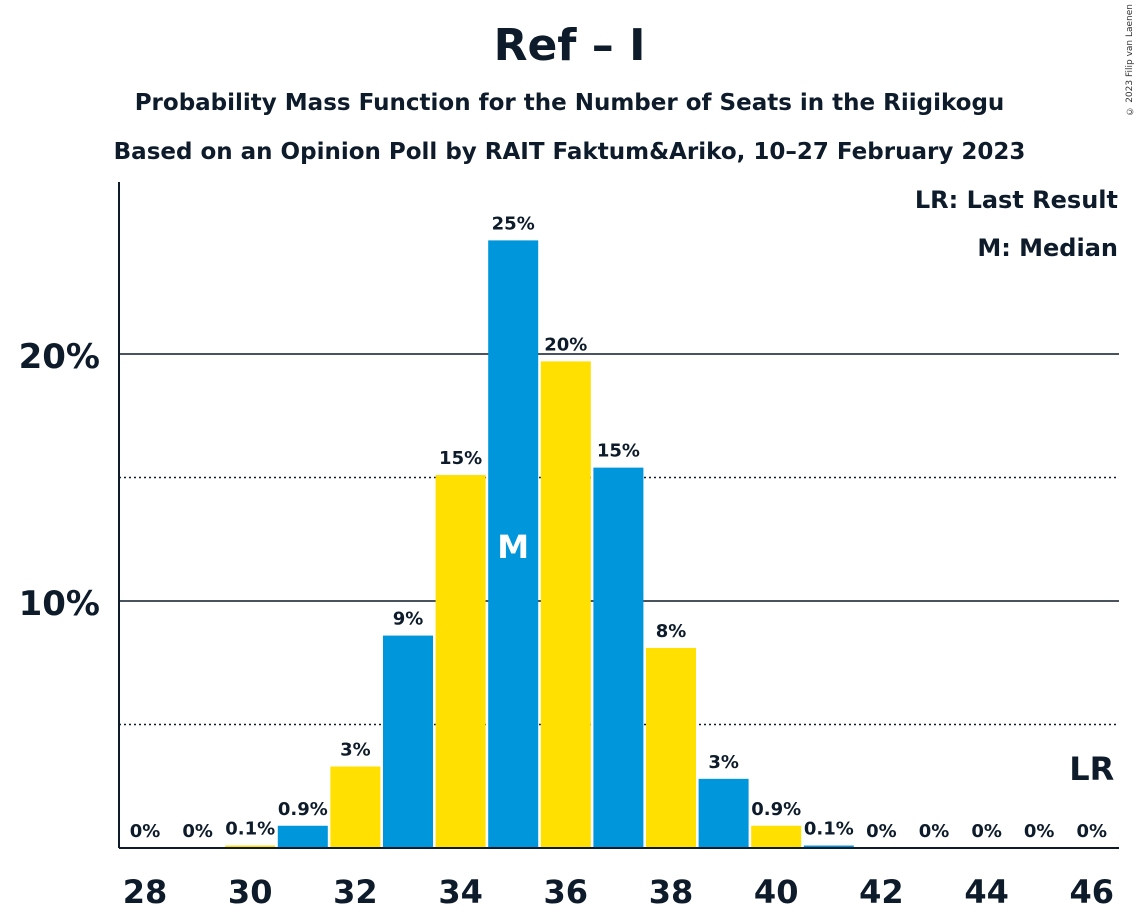 This screenshot has height=924, width=1139. Describe the element at coordinates (1047, 248) in the screenshot. I see `legend-median: M: Median` at that location.